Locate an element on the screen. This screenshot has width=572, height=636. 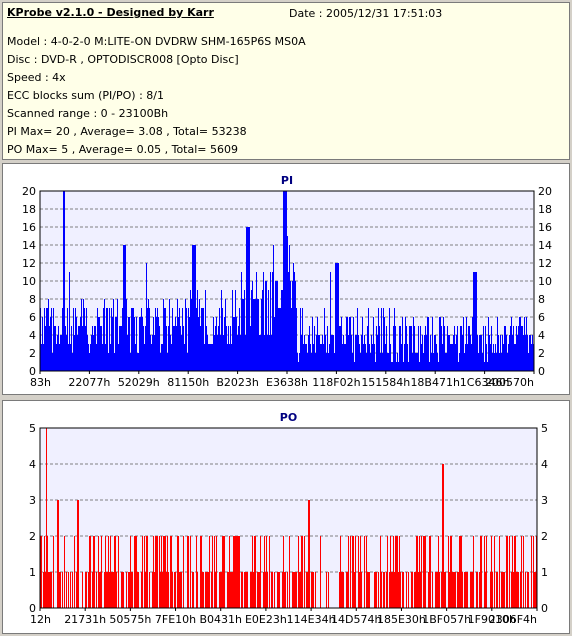
x-tick-label: 2306F4h is located at coordinates (513, 619).